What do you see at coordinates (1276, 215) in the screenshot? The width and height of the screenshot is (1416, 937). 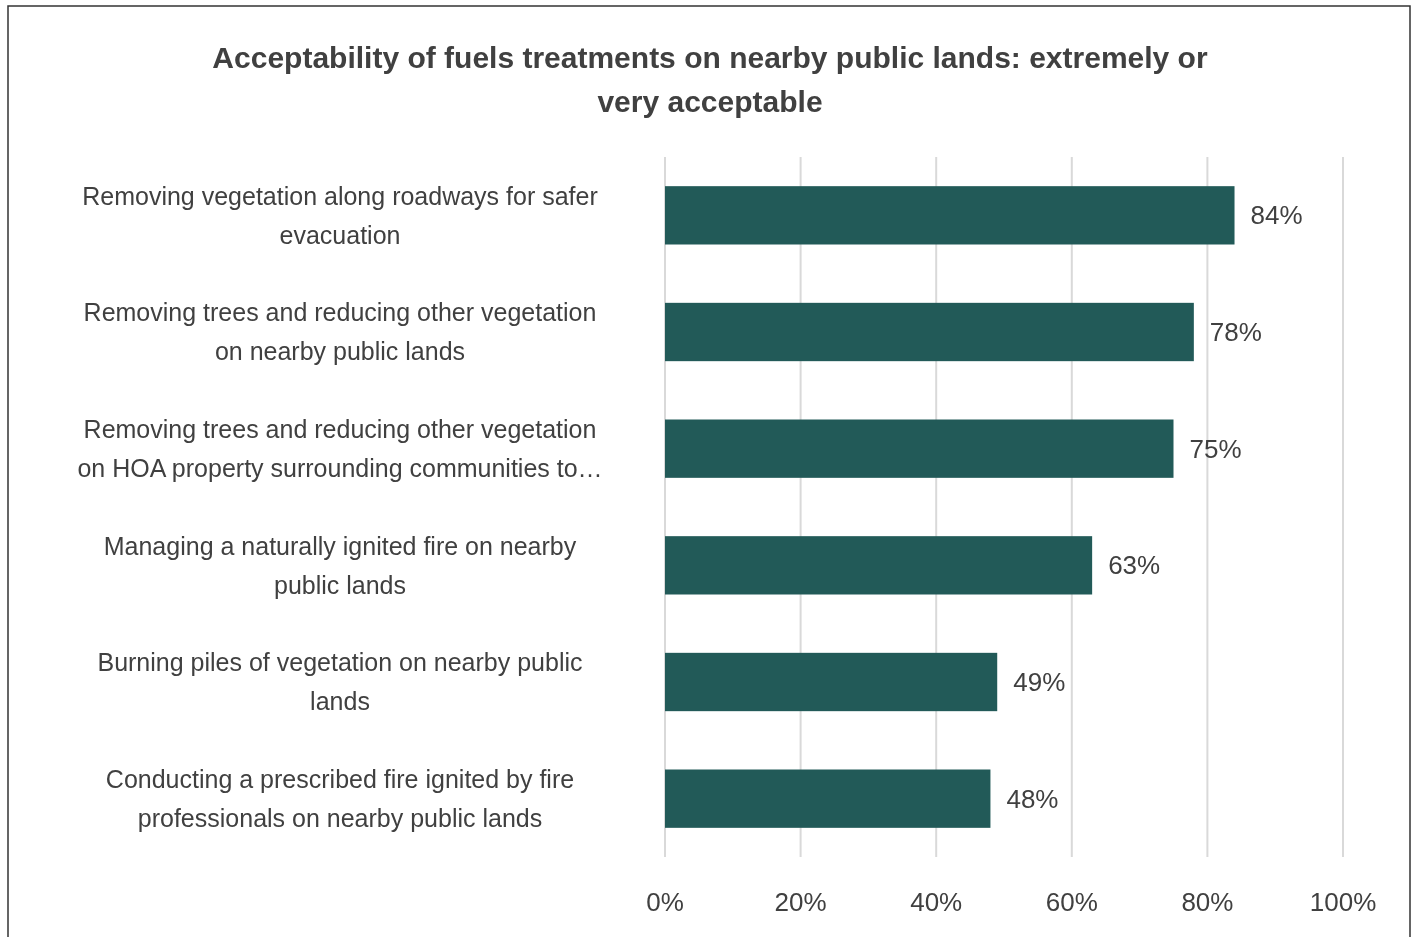 I see `data-label: 84%` at bounding box center [1276, 215].